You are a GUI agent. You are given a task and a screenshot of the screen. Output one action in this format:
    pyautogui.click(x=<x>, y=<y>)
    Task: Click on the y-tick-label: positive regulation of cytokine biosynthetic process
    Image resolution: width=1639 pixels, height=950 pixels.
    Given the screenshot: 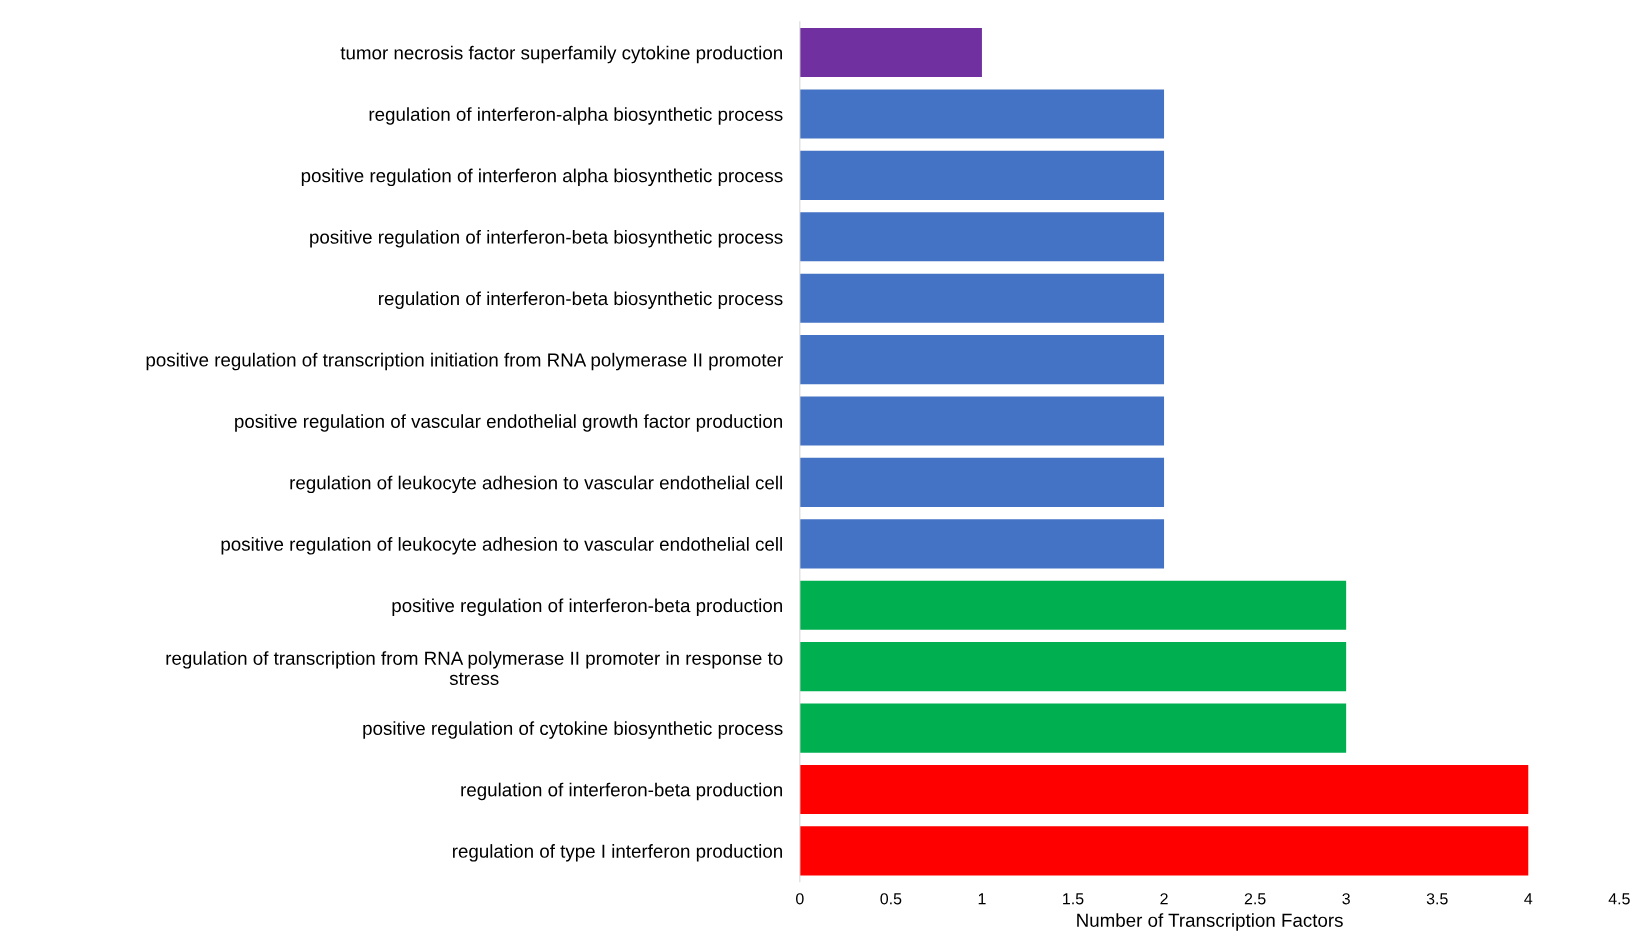 What is the action you would take?
    pyautogui.click(x=573, y=730)
    